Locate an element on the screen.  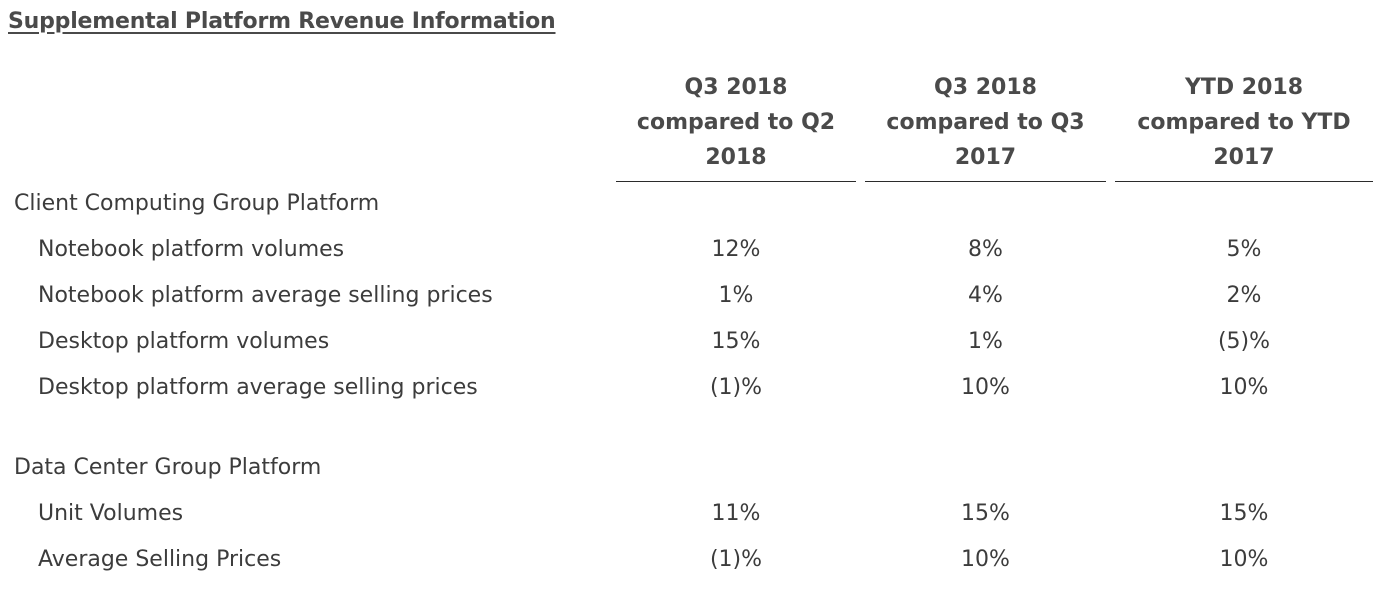
section-header-data-center: Data Center Group Platform is located at coordinates (691, 468).